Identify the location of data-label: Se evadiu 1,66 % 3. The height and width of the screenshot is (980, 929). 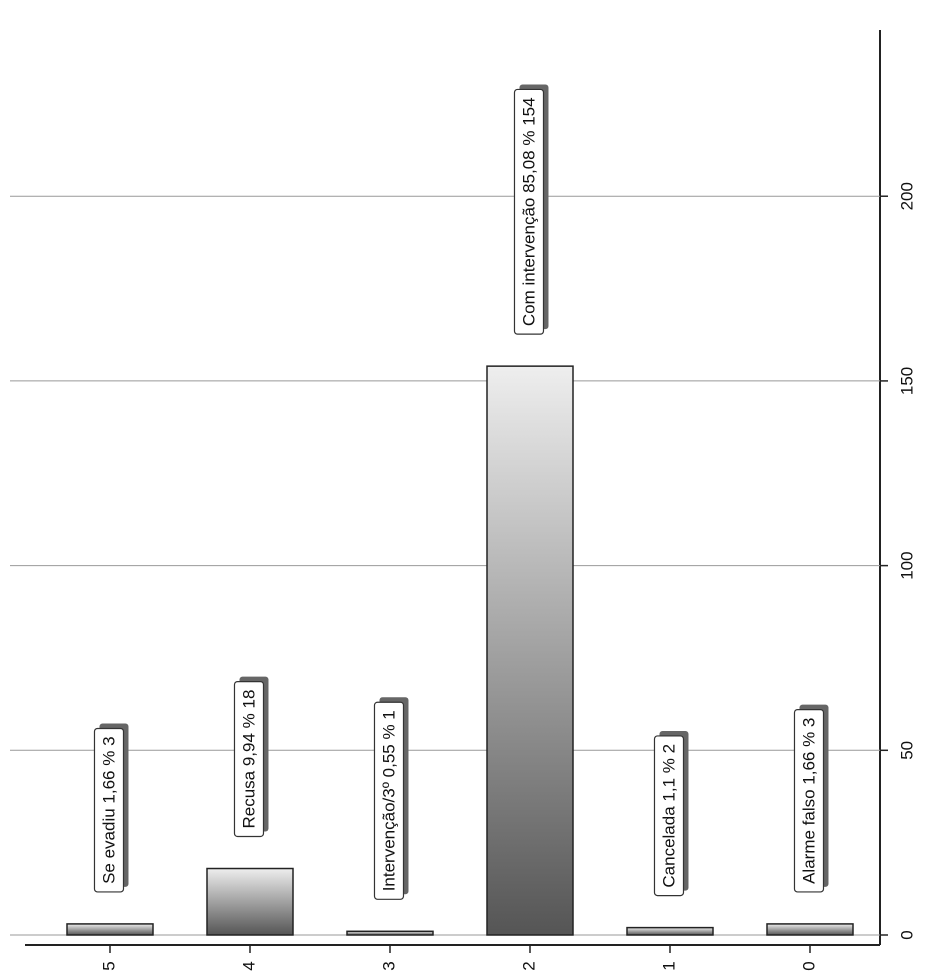
(108, 809).